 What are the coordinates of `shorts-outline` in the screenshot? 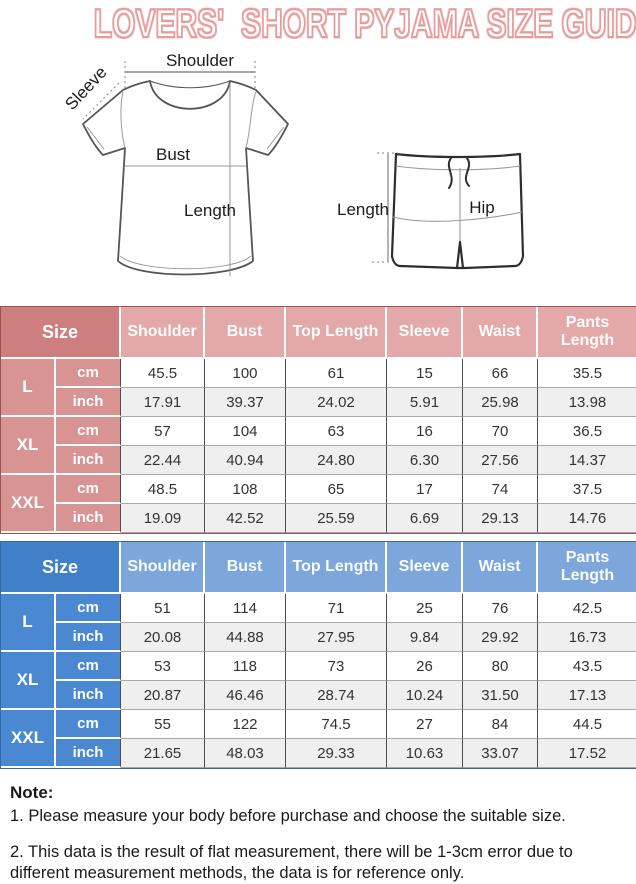 It's located at (457, 211).